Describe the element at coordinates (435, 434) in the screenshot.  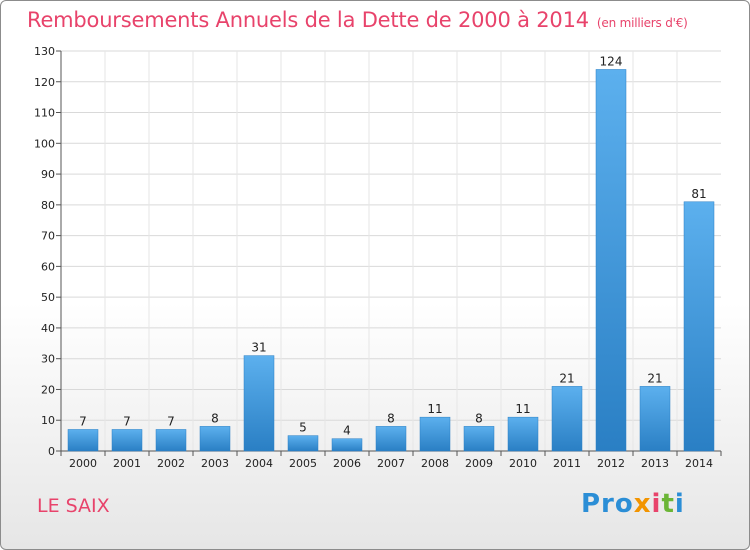
I see `bar-2008` at that location.